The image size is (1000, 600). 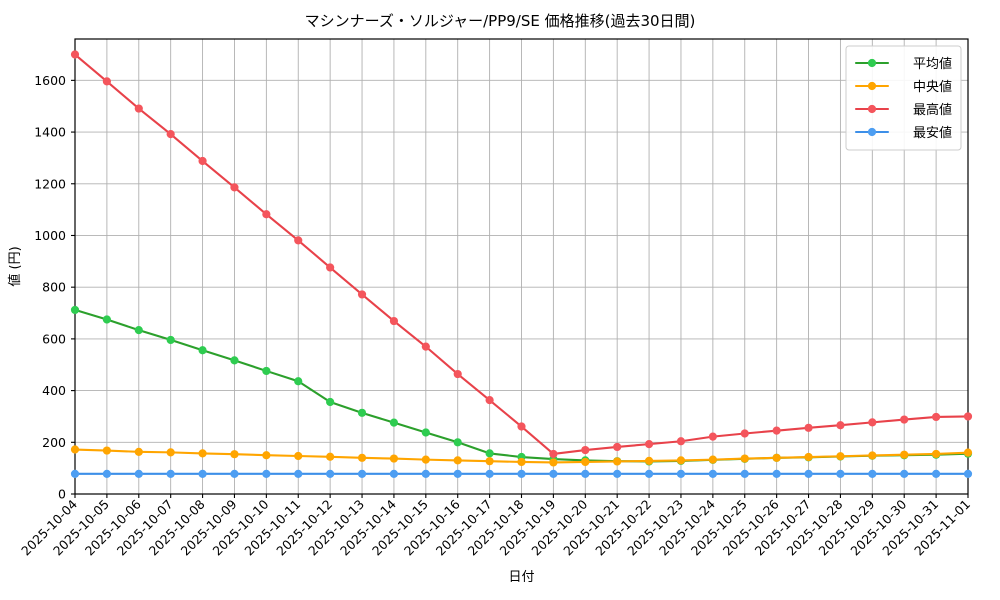 I want to click on y-axis-tick-label: 600, so click(x=54, y=338).